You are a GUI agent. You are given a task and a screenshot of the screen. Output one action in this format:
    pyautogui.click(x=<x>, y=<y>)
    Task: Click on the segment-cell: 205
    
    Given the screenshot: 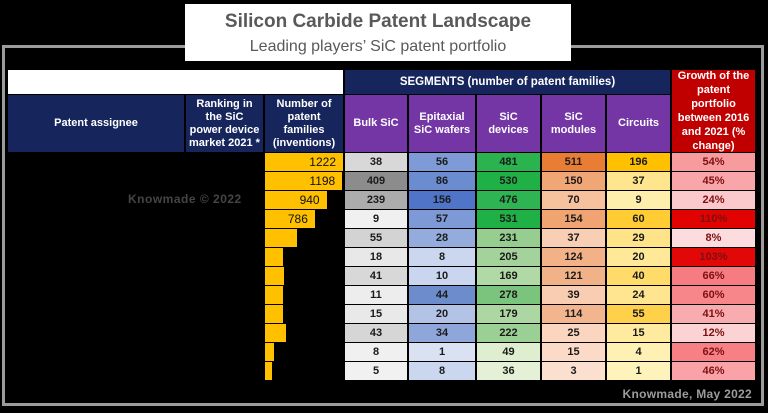 What is the action you would take?
    pyautogui.click(x=508, y=257)
    